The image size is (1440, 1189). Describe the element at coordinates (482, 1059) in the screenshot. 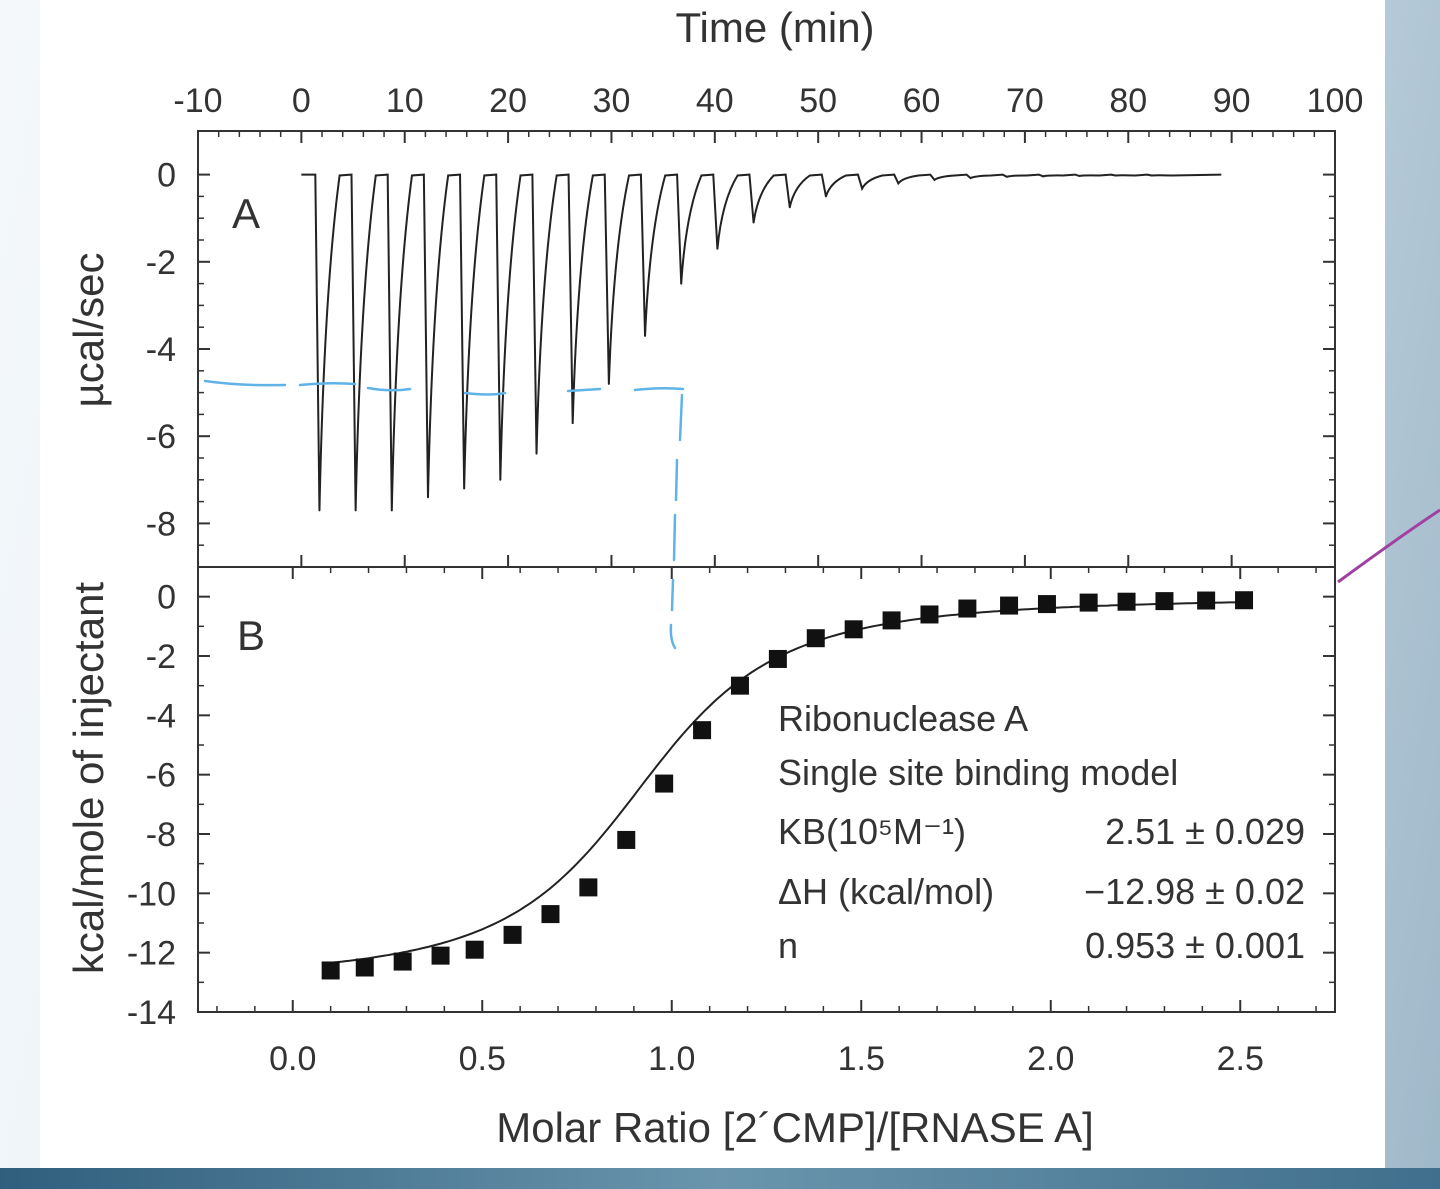

I see `x-tick-label-bottom: 0.5` at that location.